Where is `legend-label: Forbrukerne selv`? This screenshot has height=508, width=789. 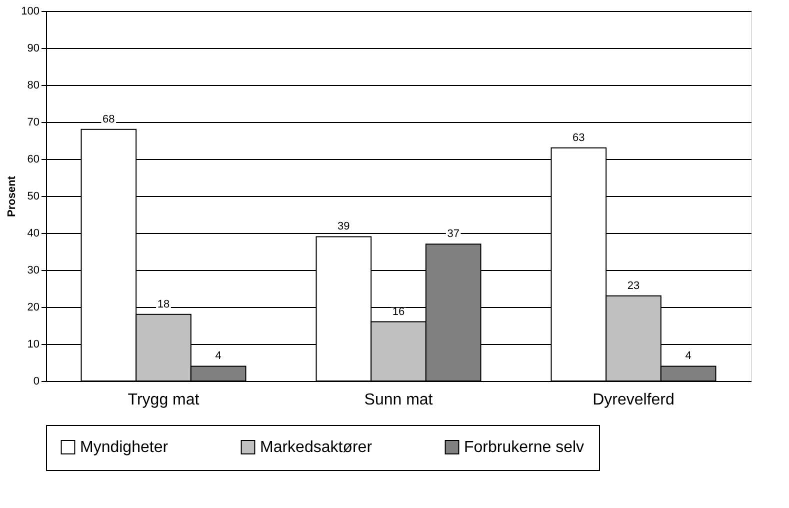 legend-label: Forbrukerne selv is located at coordinates (524, 447).